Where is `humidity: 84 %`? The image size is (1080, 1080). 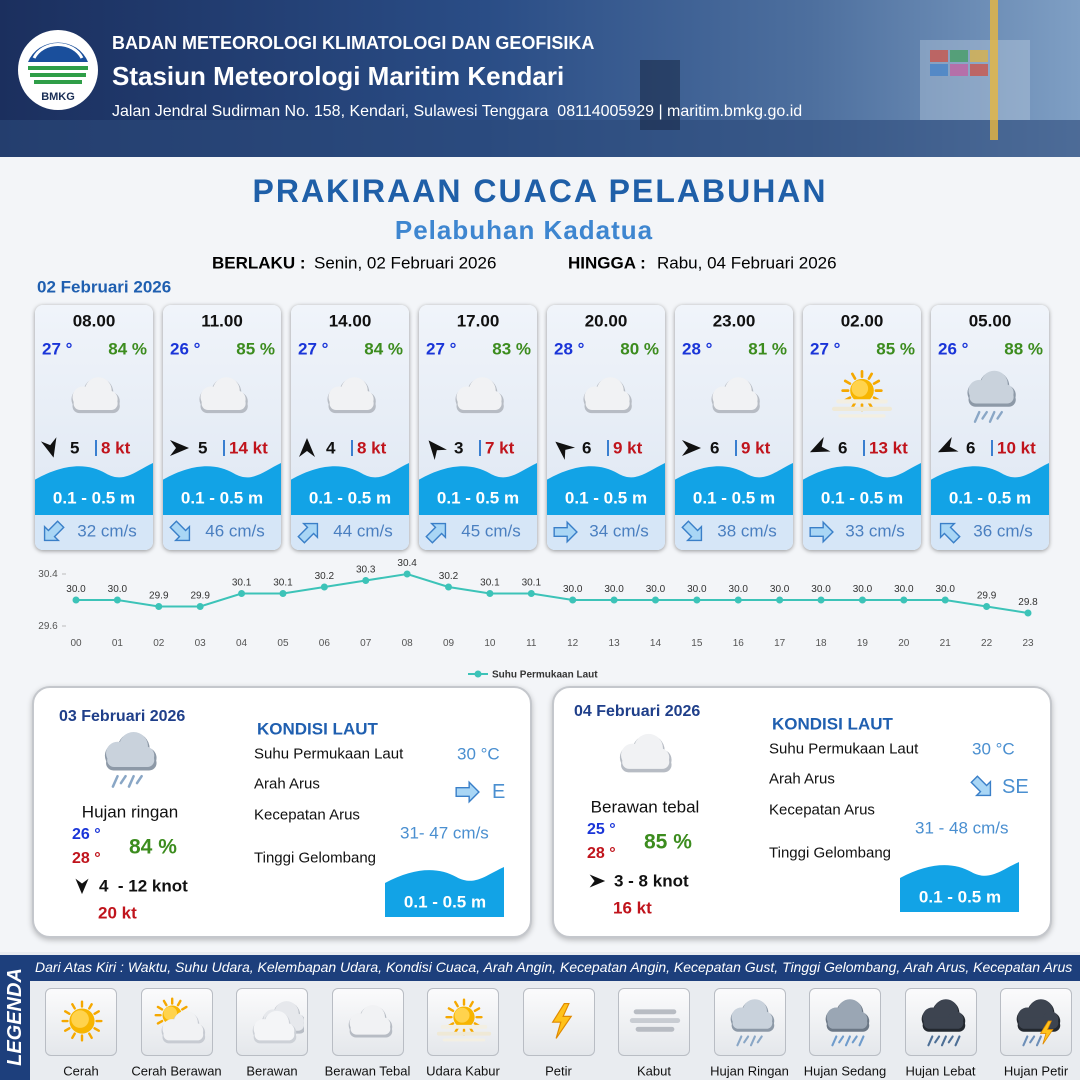 humidity: 84 % is located at coordinates (127, 349).